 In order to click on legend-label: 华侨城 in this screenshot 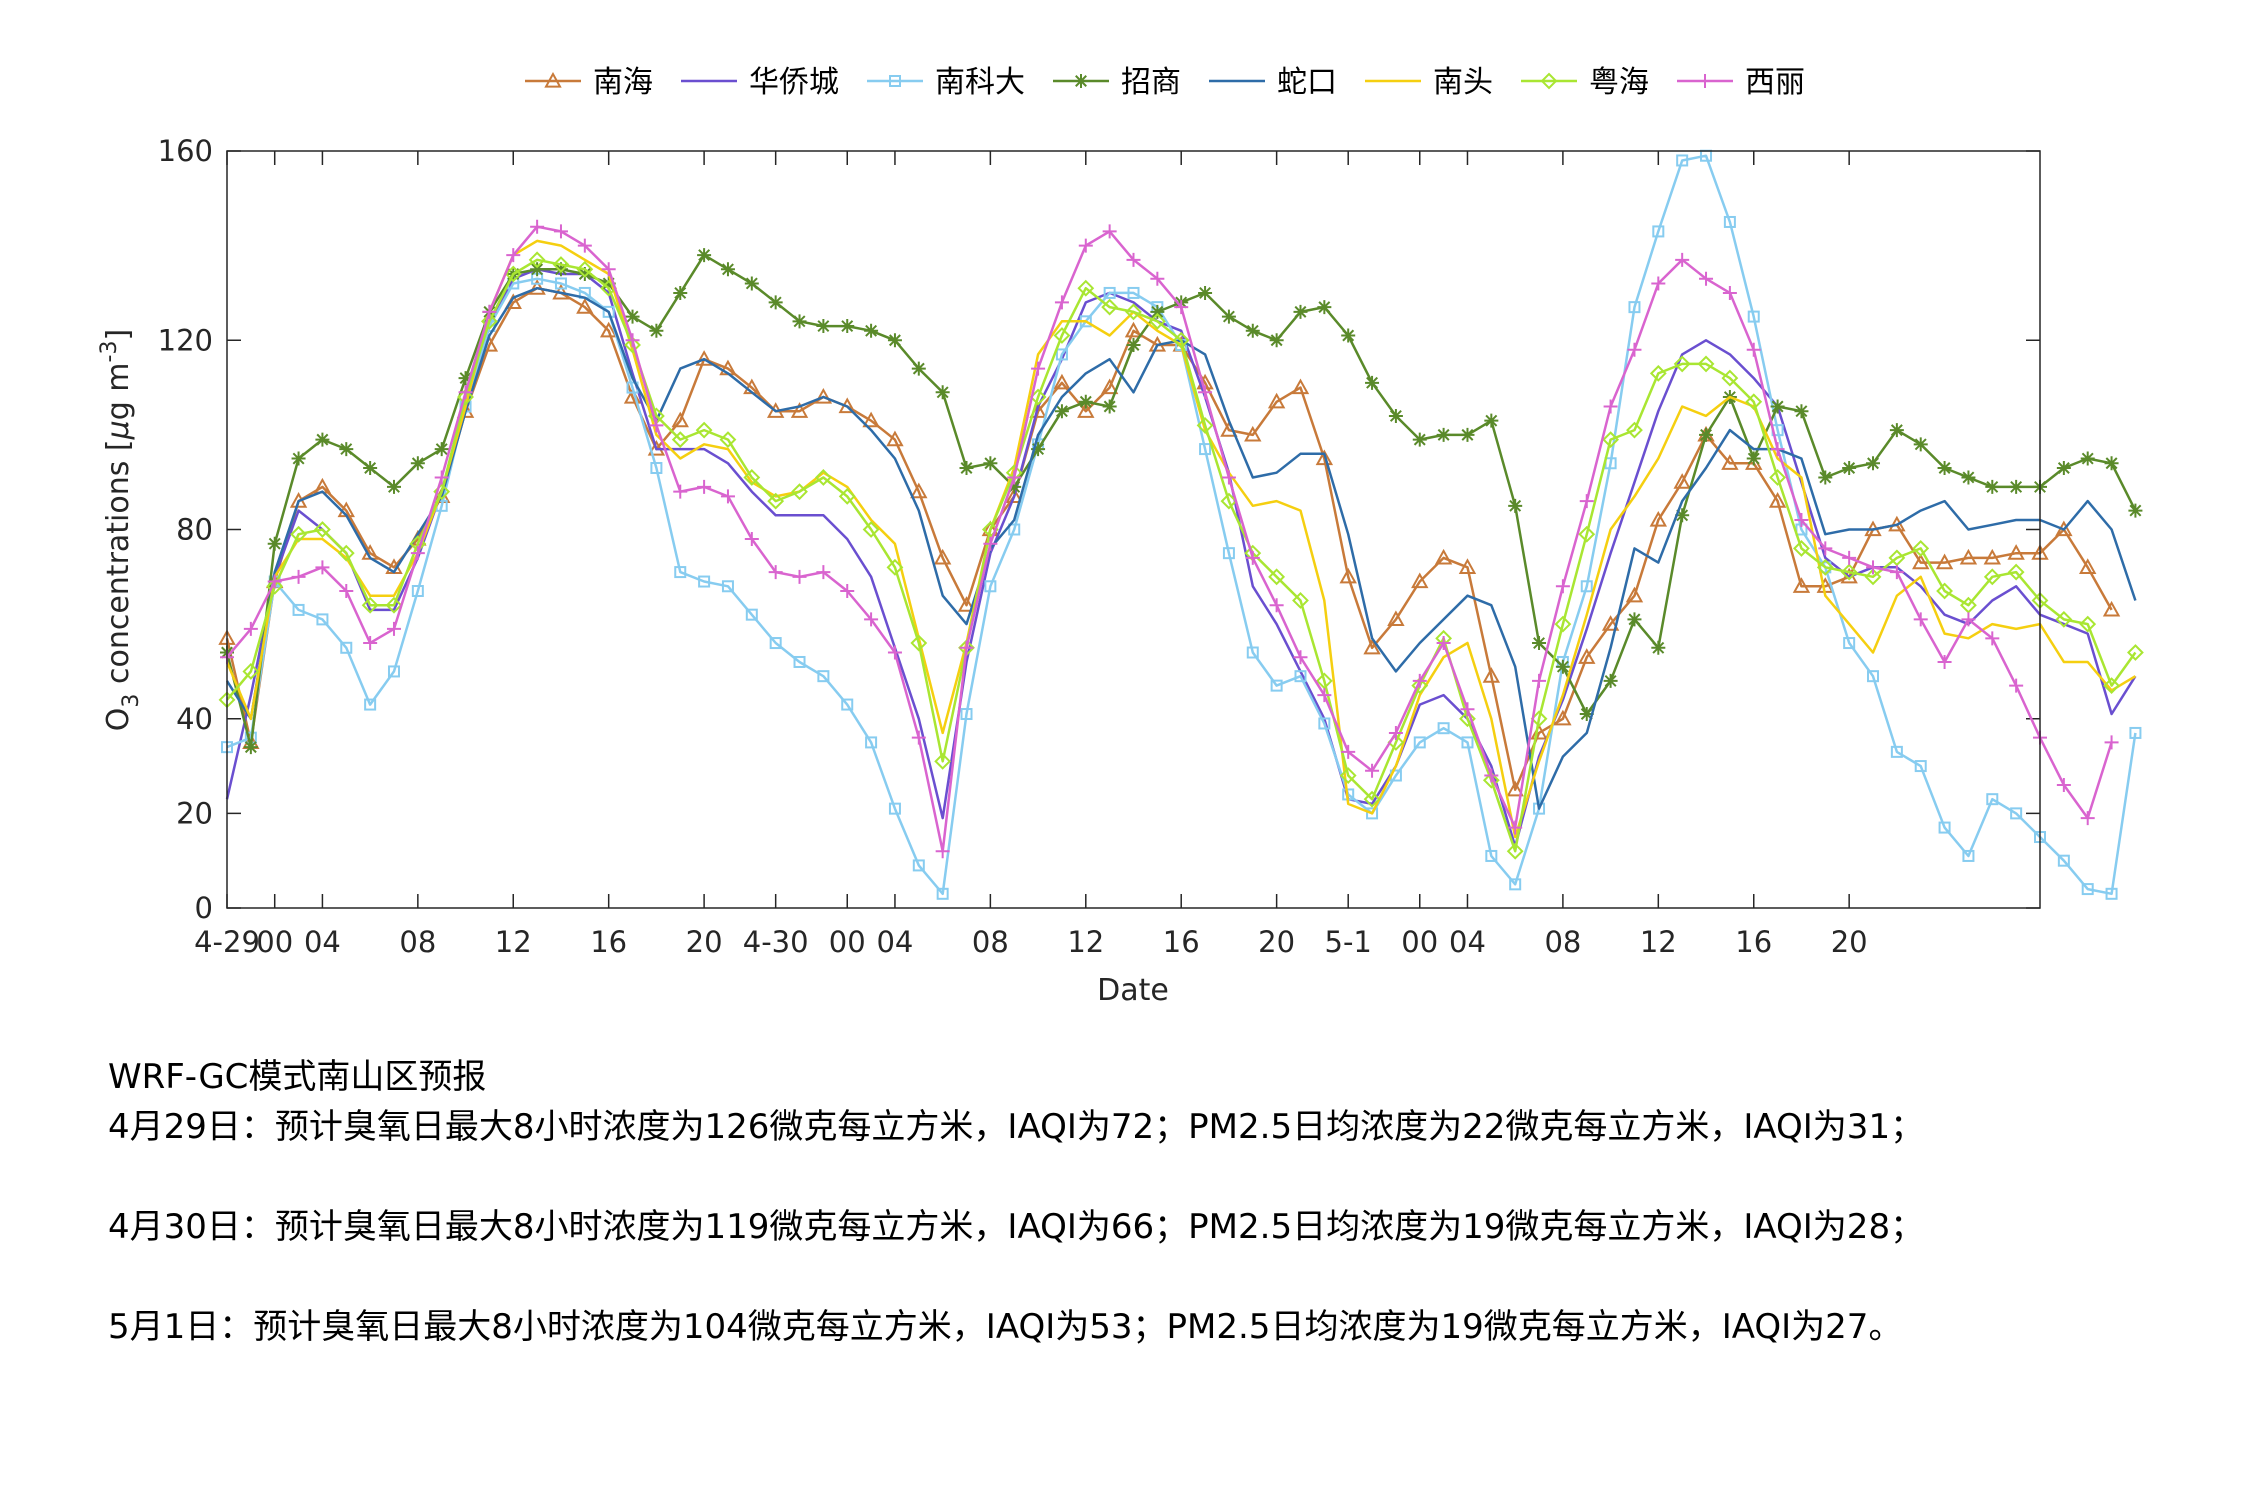, I will do `click(794, 82)`.